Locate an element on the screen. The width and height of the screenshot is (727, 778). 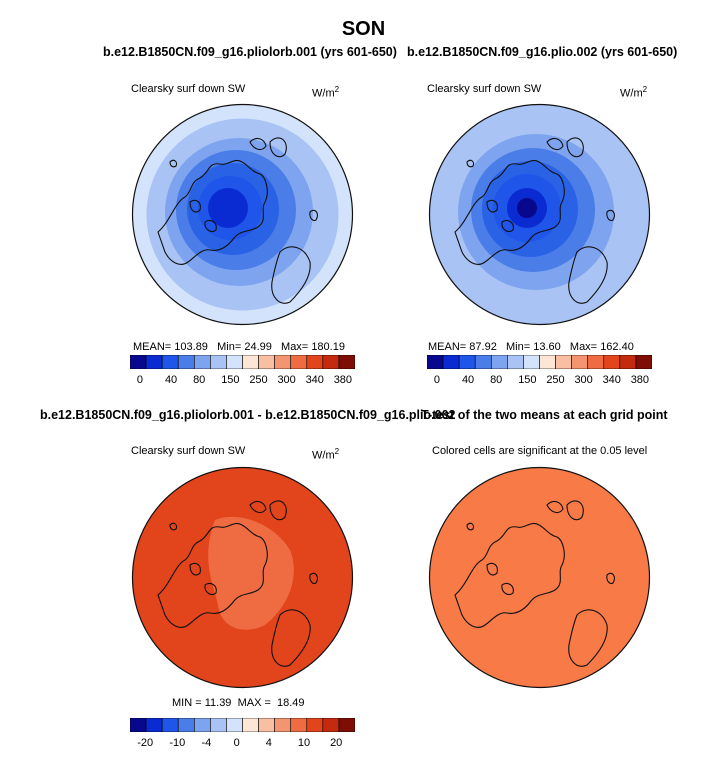
panel-1-variable: Clearsky surf down SW is located at coordinates (188, 89).